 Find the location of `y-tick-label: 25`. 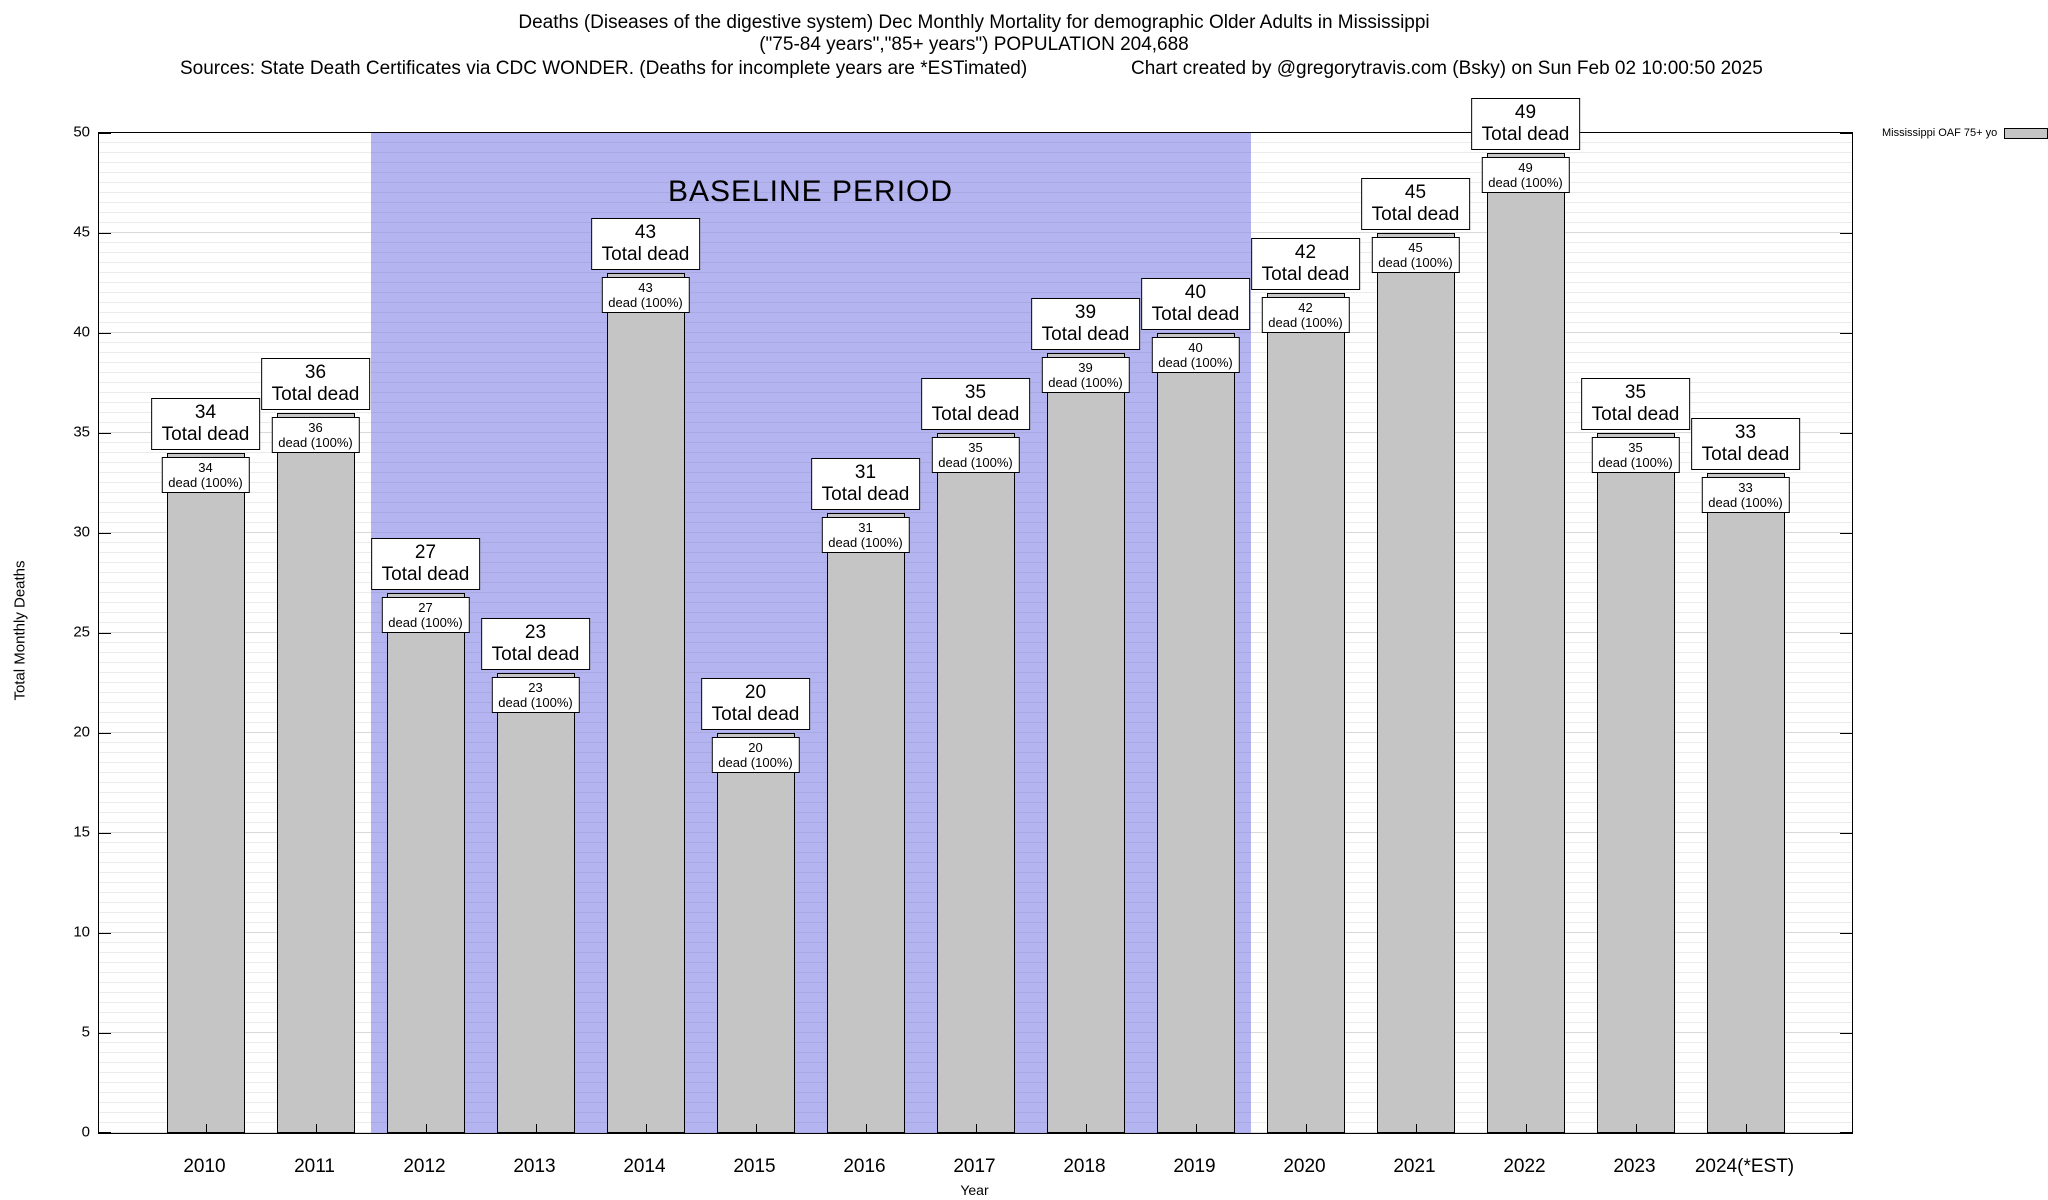

y-tick-label: 25 is located at coordinates (81, 632).